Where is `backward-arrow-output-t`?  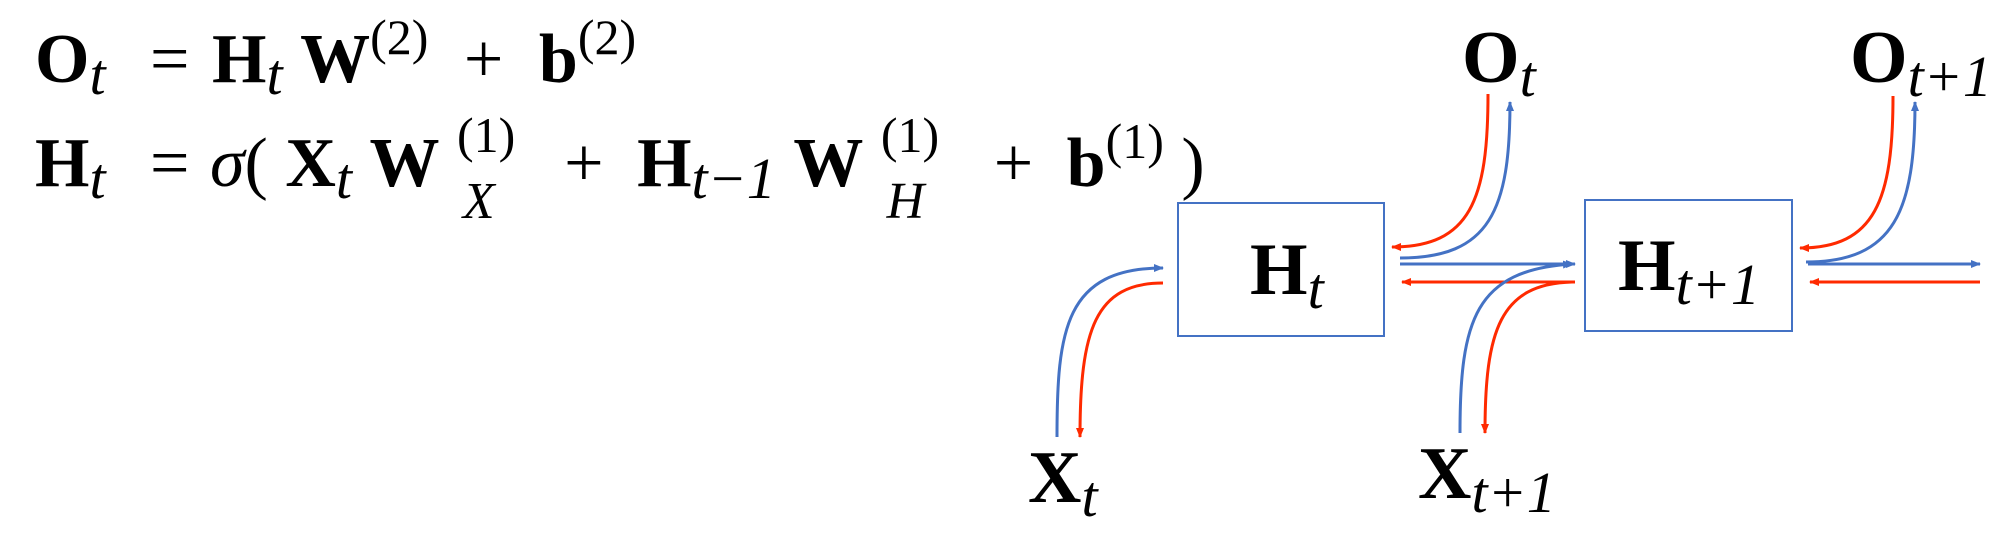 backward-arrow-output-t is located at coordinates (1440, 172).